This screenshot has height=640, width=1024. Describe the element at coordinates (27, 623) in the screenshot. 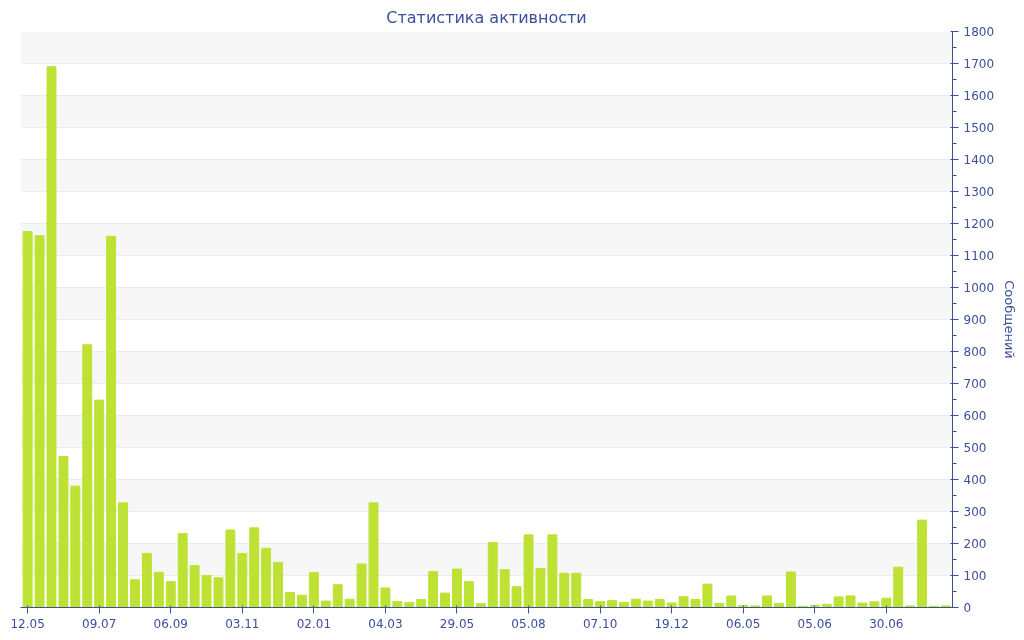

I see `x-tick-label: 12.05` at that location.